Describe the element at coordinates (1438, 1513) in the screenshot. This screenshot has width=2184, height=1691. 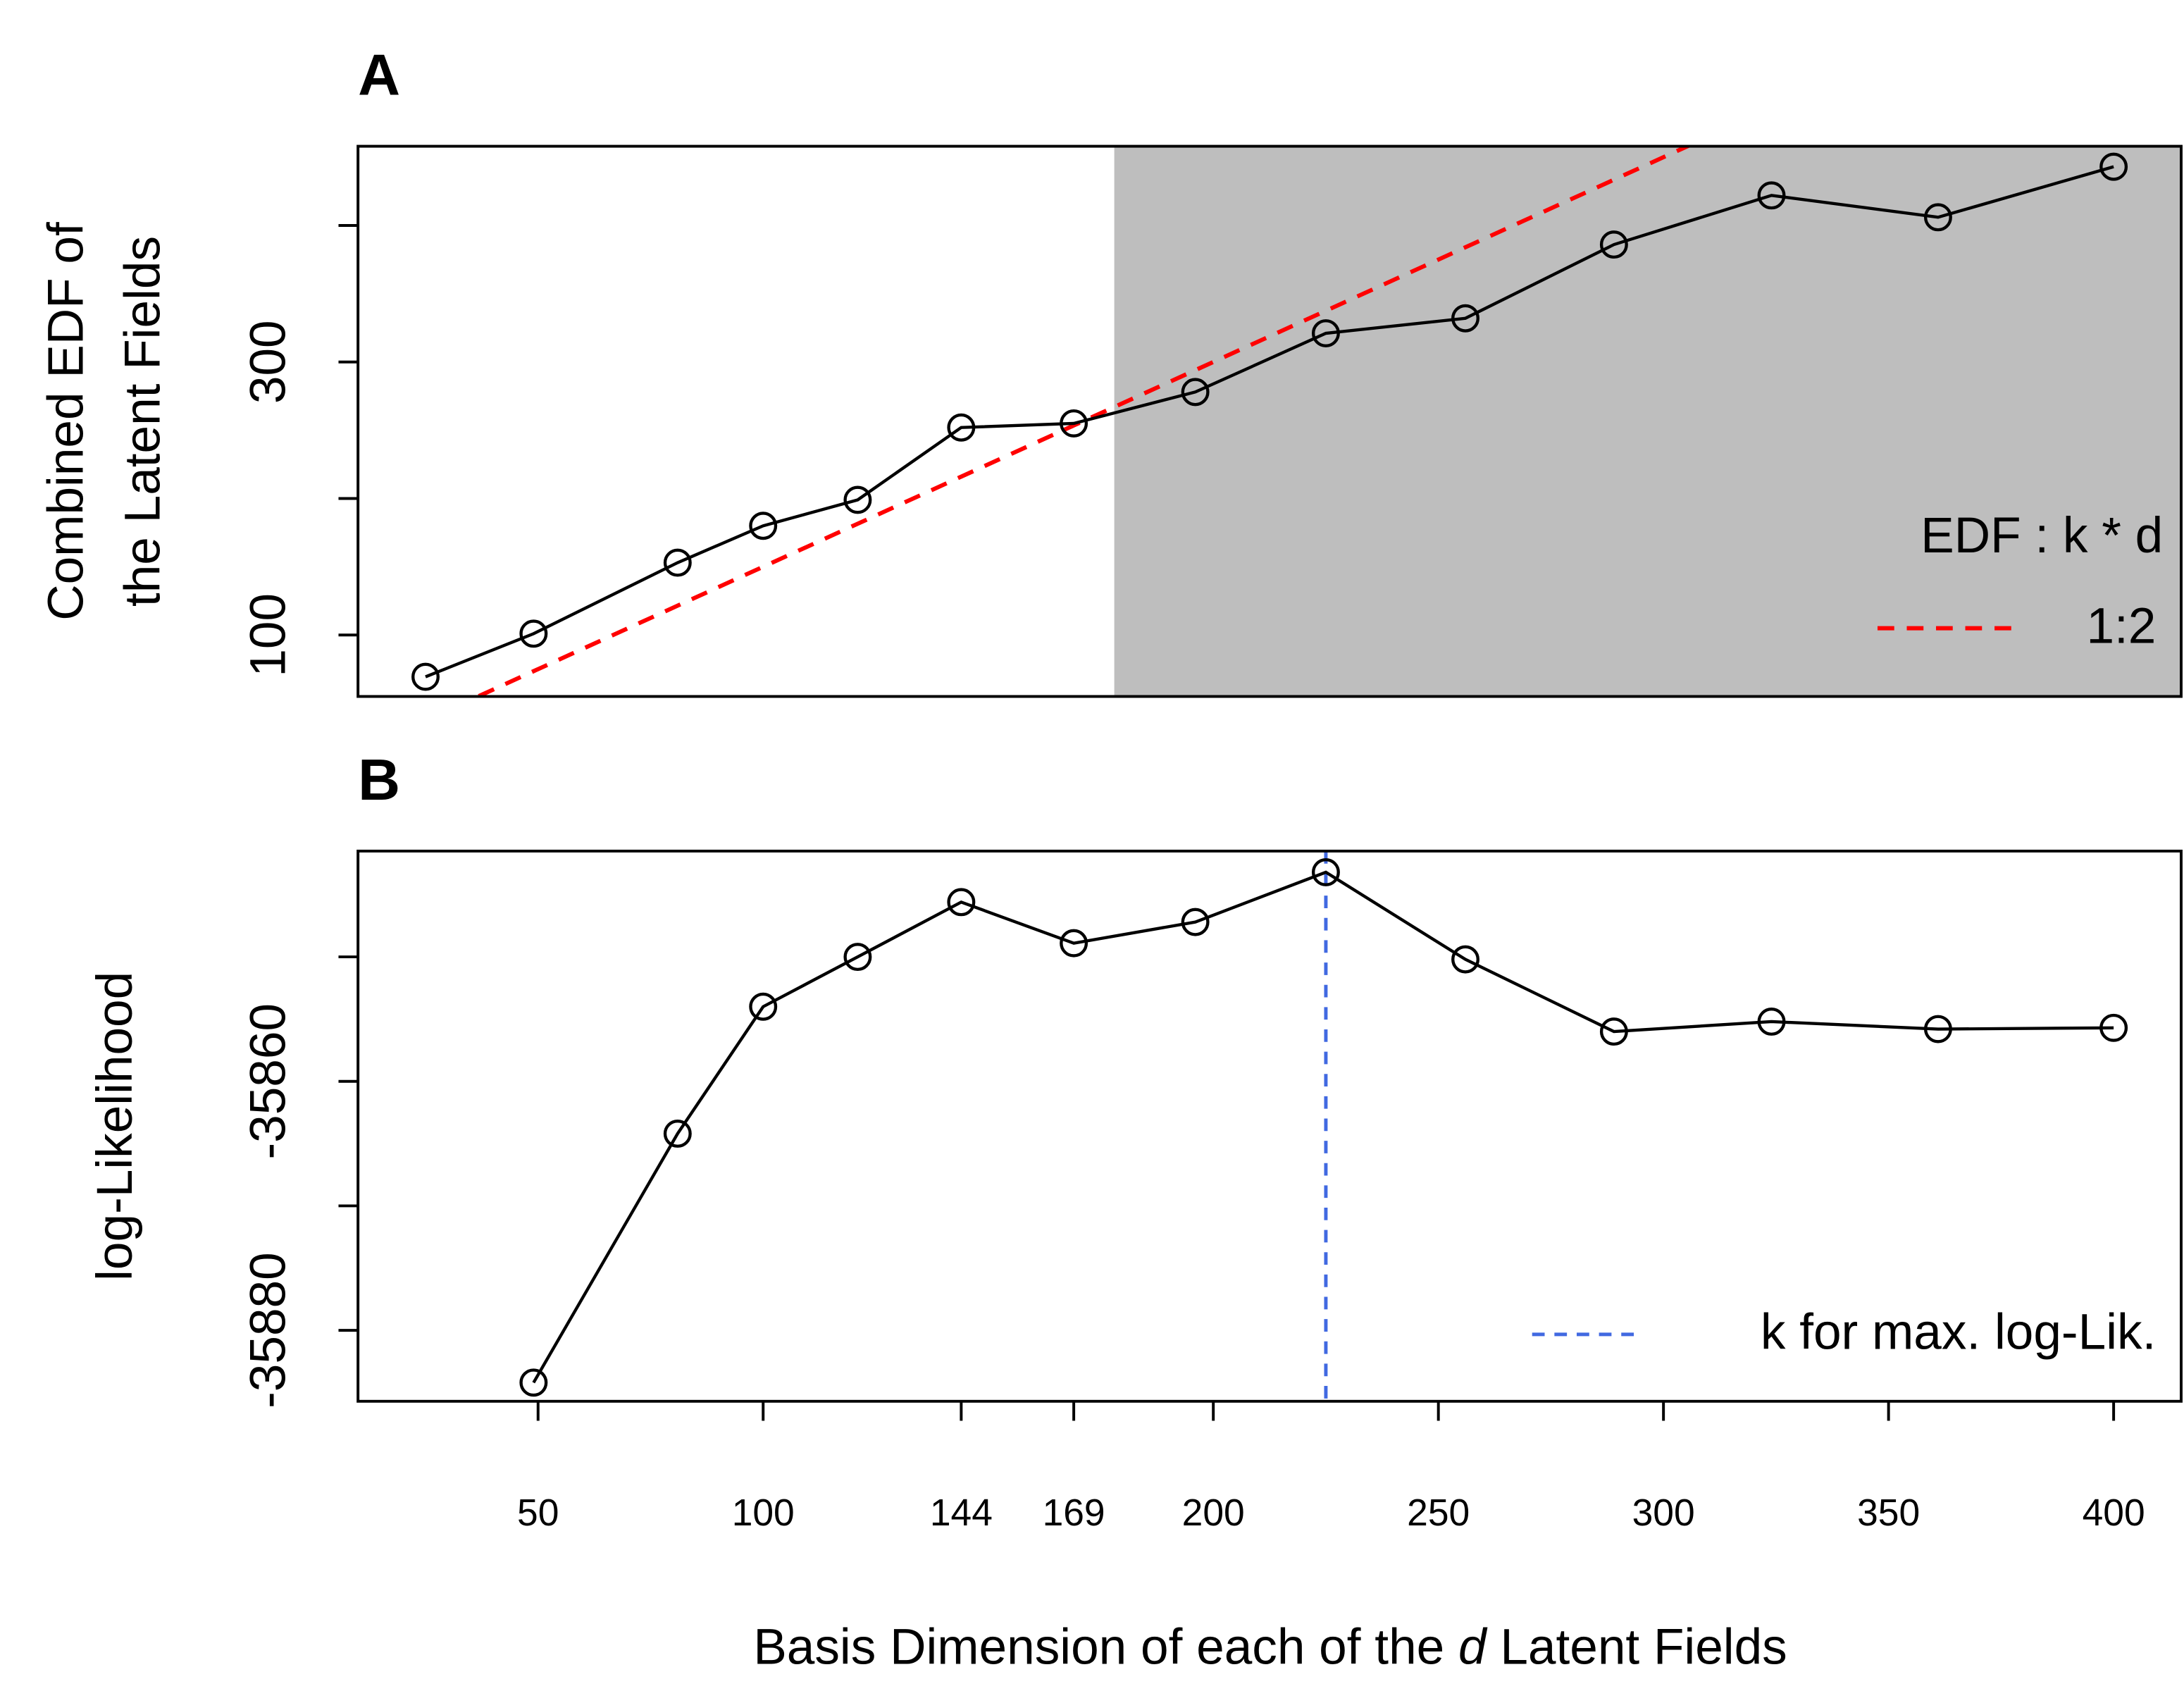
I see `x-tick-label: 250` at that location.